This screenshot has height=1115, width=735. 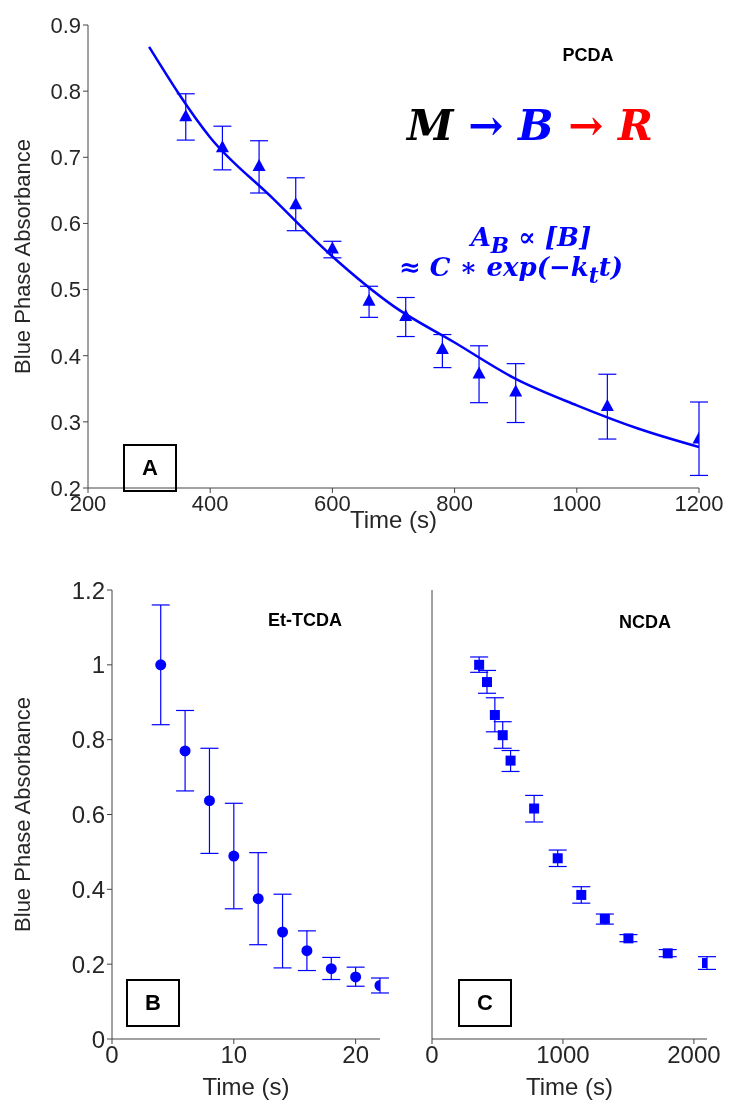 I want to click on y-tick-label: 0.5, so click(x=65, y=290).